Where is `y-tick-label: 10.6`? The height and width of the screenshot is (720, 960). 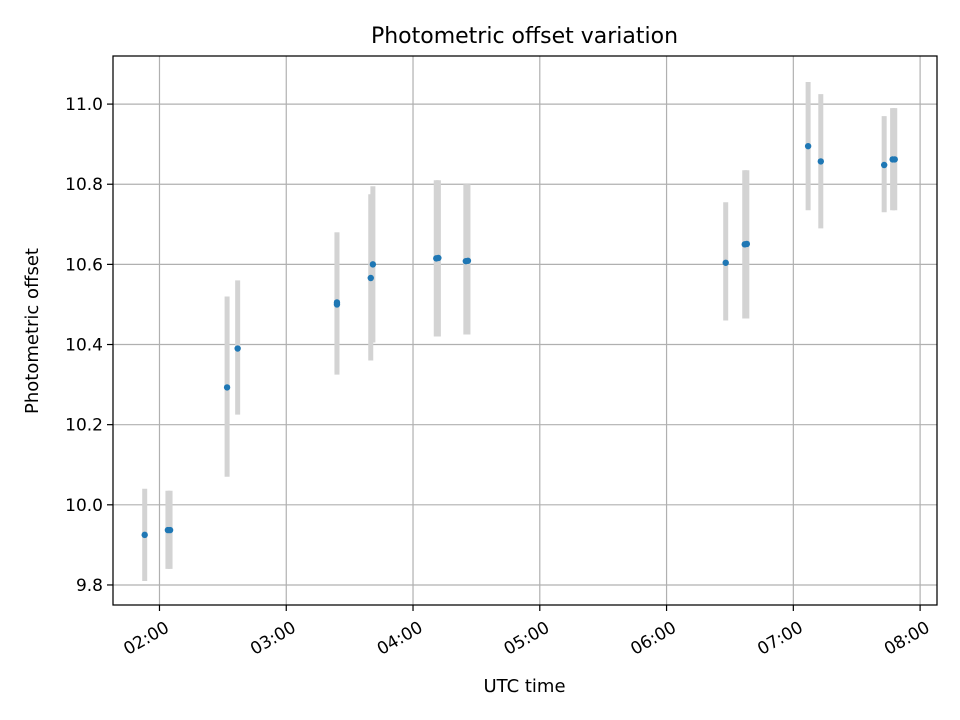 y-tick-label: 10.6 is located at coordinates (84, 265).